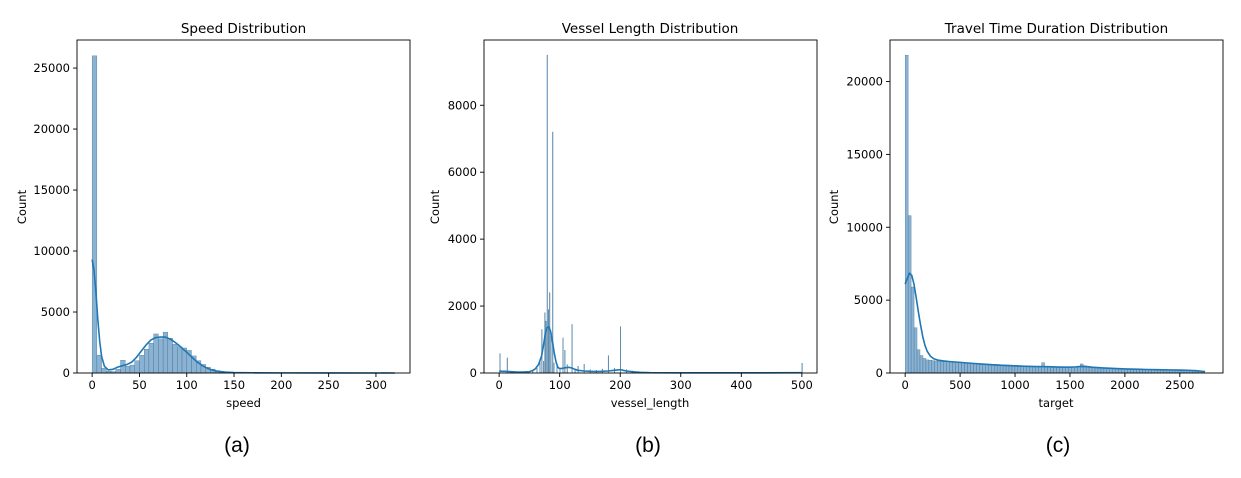  I want to click on x-tick-label: 300, so click(376, 385).